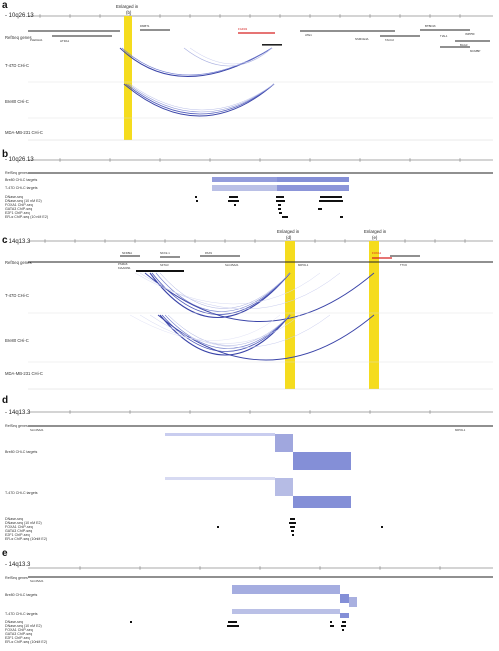 The image size is (499, 651). What do you see at coordinates (24, 132) in the screenshot?
I see `panel-a-track-mda: MDA-MB-231 CHi-C` at bounding box center [24, 132].